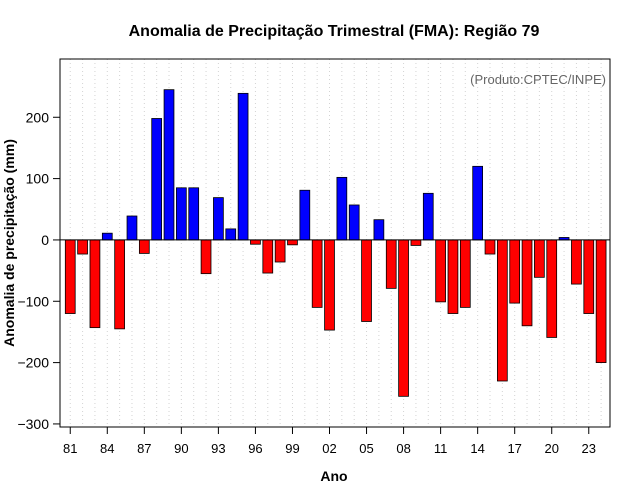  I want to click on x-tick-label: 87, so click(144, 448).